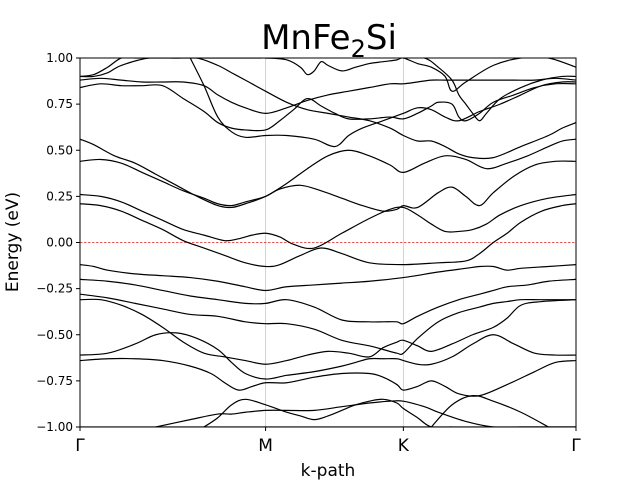  What do you see at coordinates (54, 381) in the screenshot?
I see `y-tick-label: −0.75` at bounding box center [54, 381].